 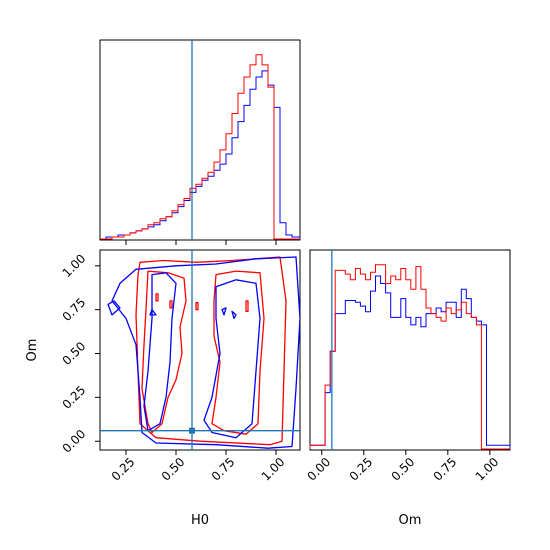 I want to click on om-histogram-marks, so click(x=410, y=350).